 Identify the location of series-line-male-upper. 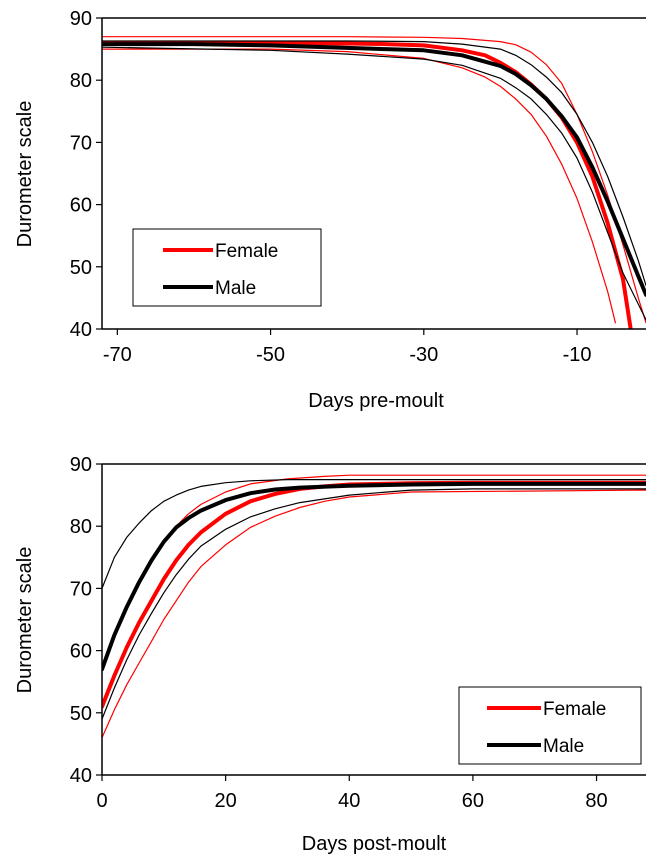
(374, 534).